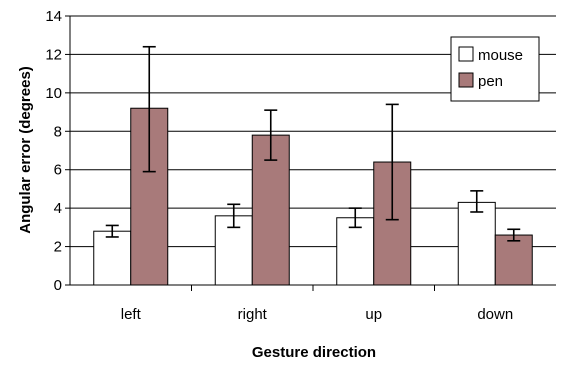  What do you see at coordinates (317, 314) in the screenshot?
I see `x-tick-labels: left right up down` at bounding box center [317, 314].